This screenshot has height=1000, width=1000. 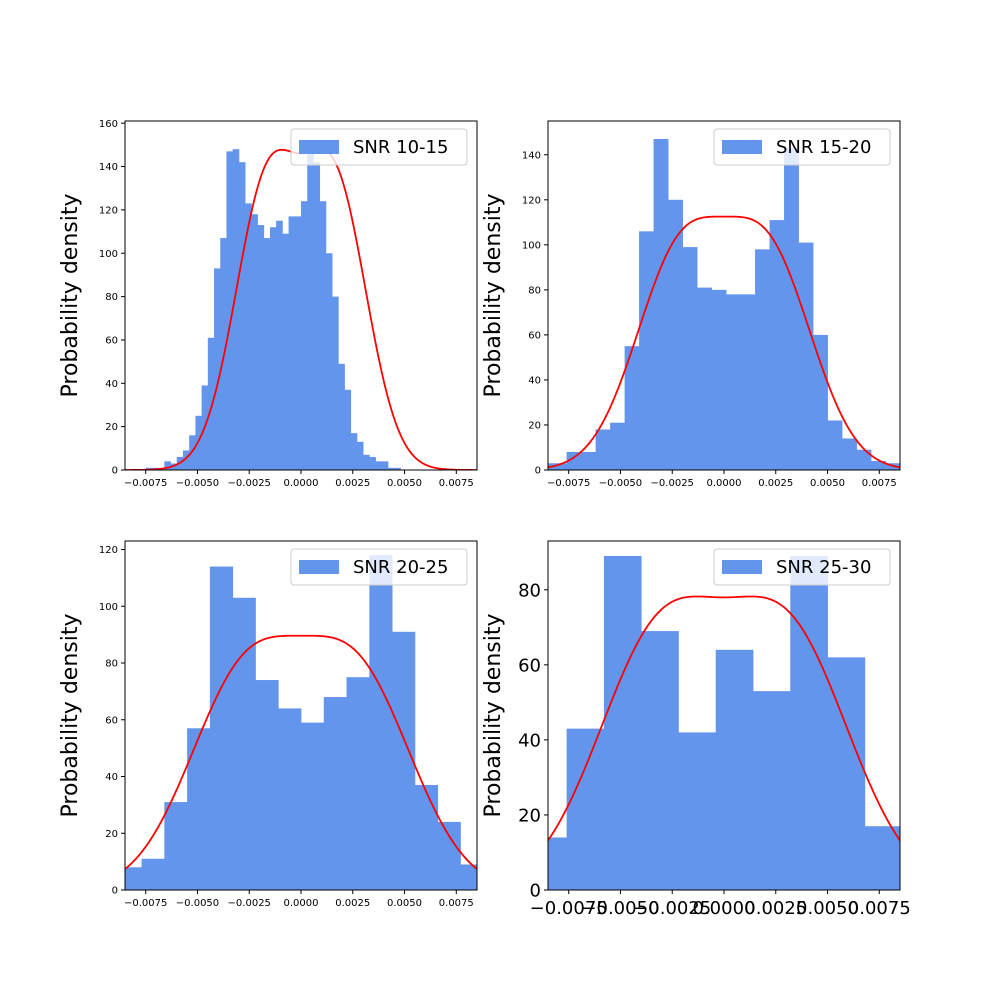 I want to click on legend: SNR 10-15, so click(x=379, y=147).